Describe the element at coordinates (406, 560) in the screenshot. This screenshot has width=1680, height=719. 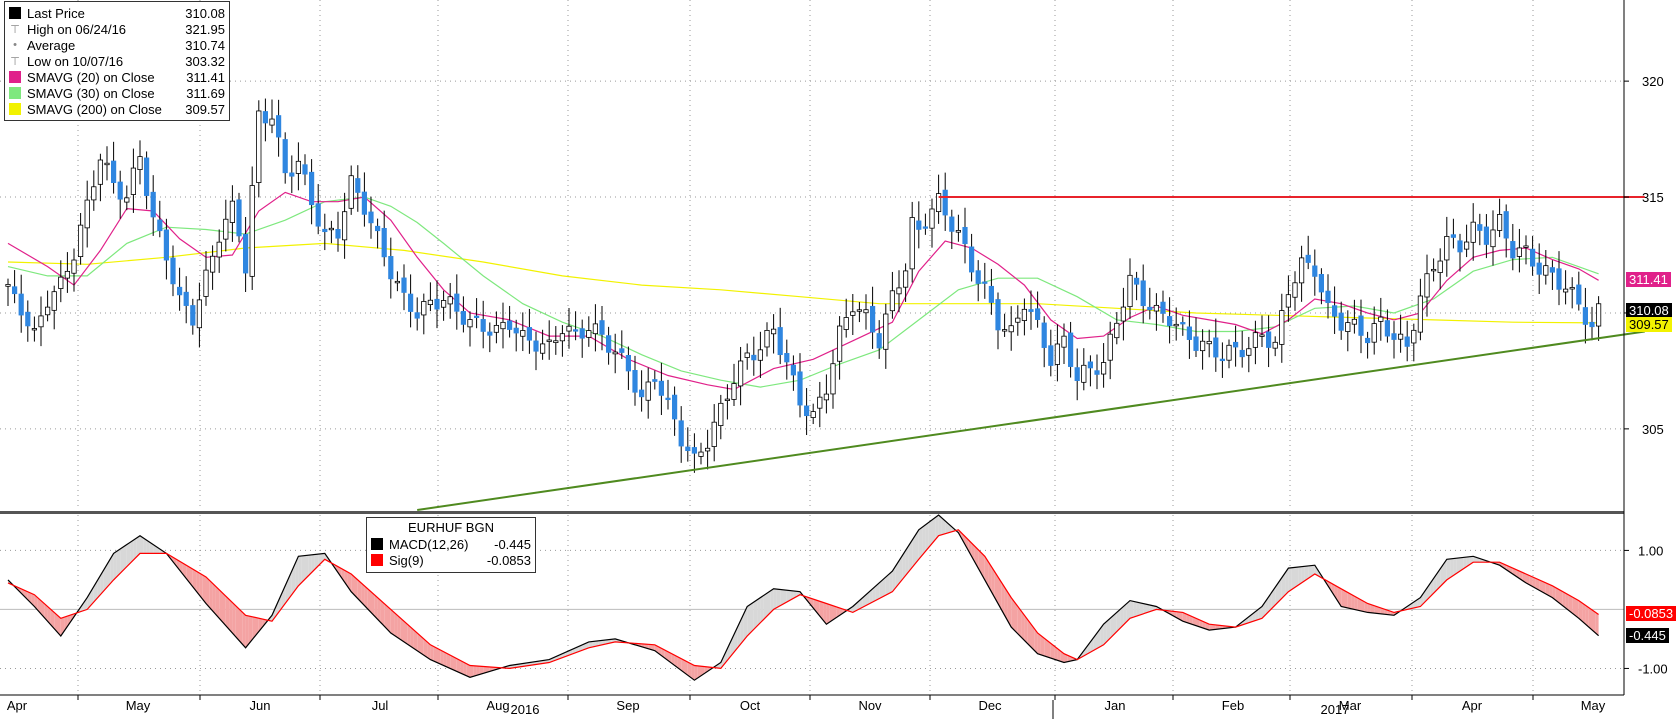
I see `legend-label: Sig(9)` at that location.